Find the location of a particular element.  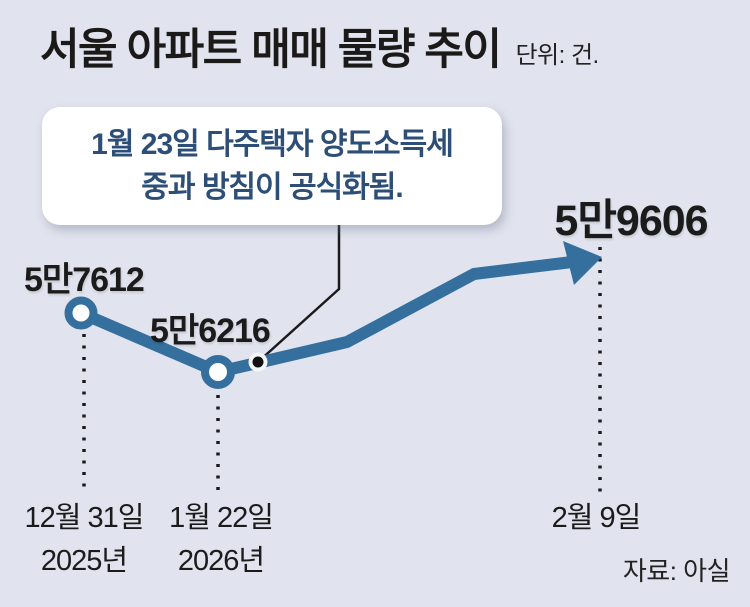

x-tick-1: 12월 31일 2025년 is located at coordinates (84, 540).